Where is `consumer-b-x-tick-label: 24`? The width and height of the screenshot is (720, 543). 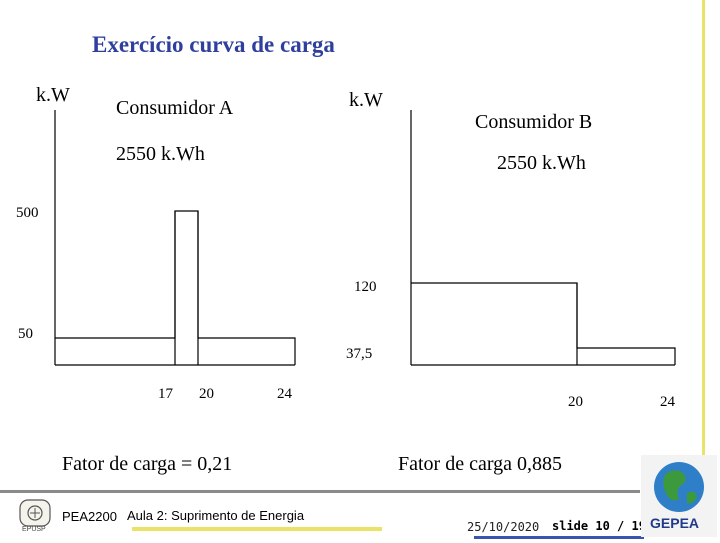
consumer-b-x-tick-label: 24 is located at coordinates (668, 402).